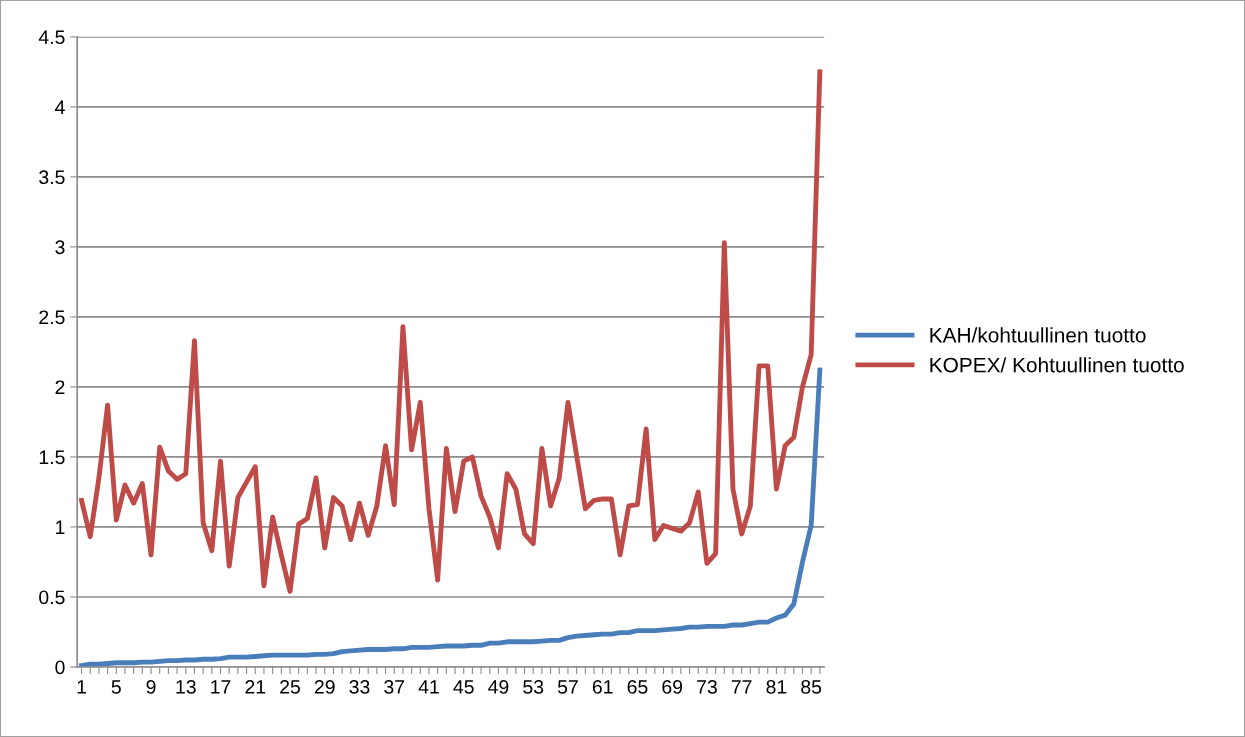 The image size is (1245, 737). Describe the element at coordinates (776, 687) in the screenshot. I see `x-tick-label: 81` at that location.